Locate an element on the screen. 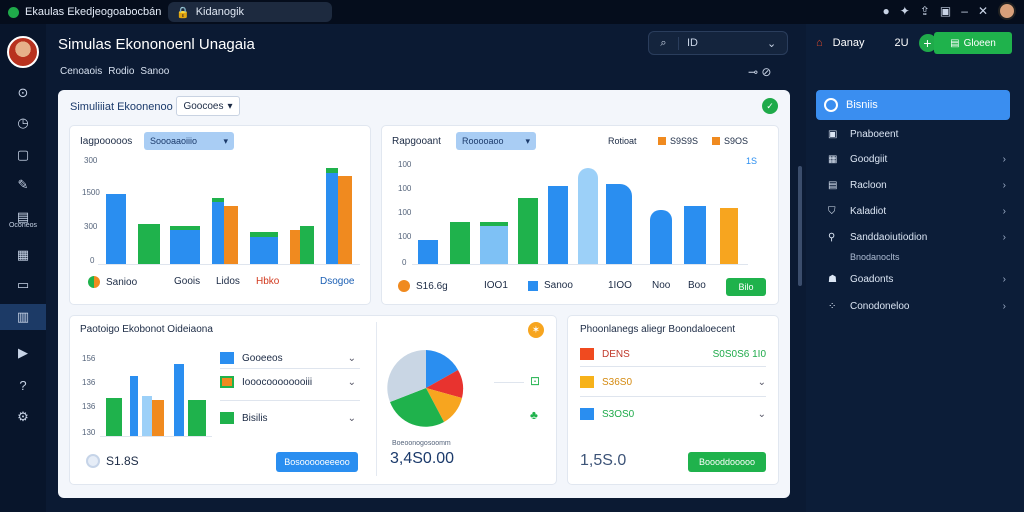 The width and height of the screenshot is (1024, 512). right-item-label: Racloon is located at coordinates (868, 185).